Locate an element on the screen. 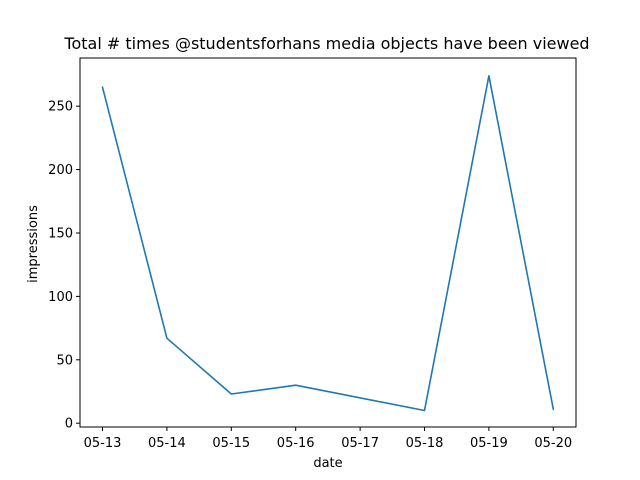 This screenshot has height=480, width=640. y-tick-label: 50 is located at coordinates (64, 360).